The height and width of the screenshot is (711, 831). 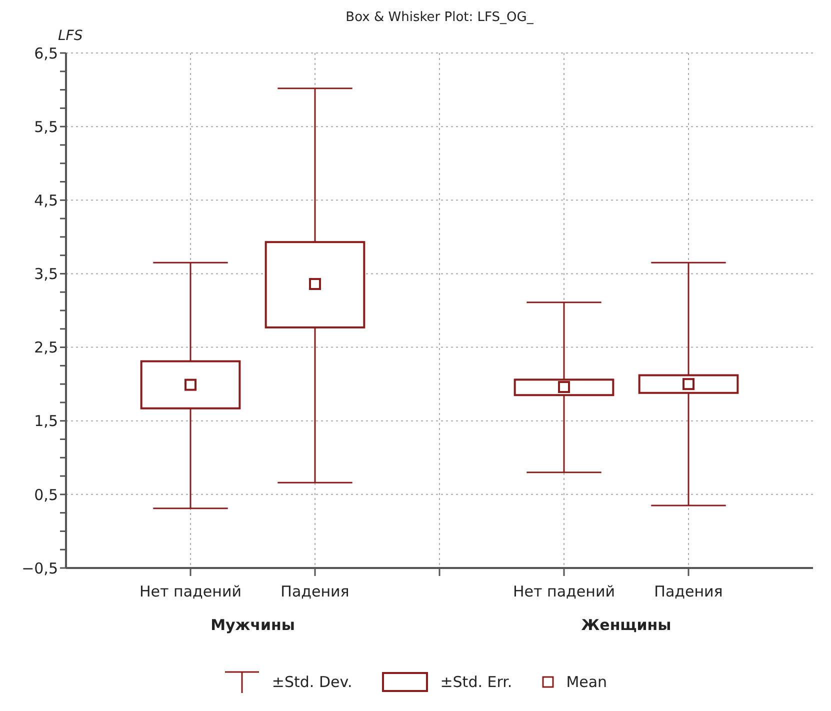 I want to click on y-tick-label: 5,5, so click(x=46, y=127).